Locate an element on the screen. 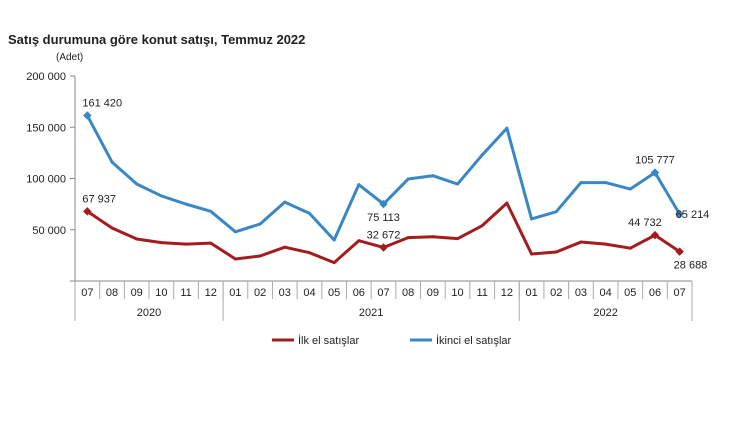 This screenshot has width=730, height=425. year-label: 2022 is located at coordinates (605, 313).